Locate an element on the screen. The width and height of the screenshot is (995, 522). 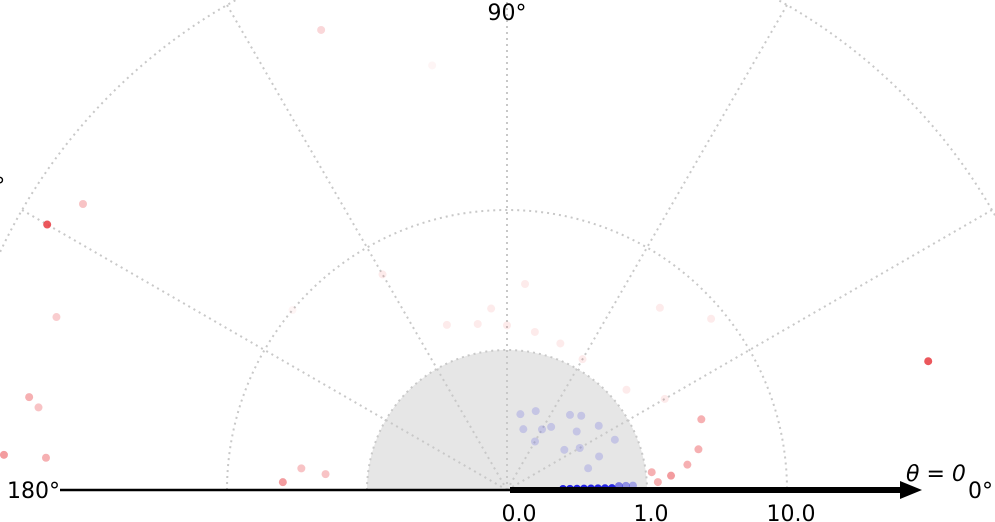
angle-tick-label: 180° is located at coordinates (33, 491).